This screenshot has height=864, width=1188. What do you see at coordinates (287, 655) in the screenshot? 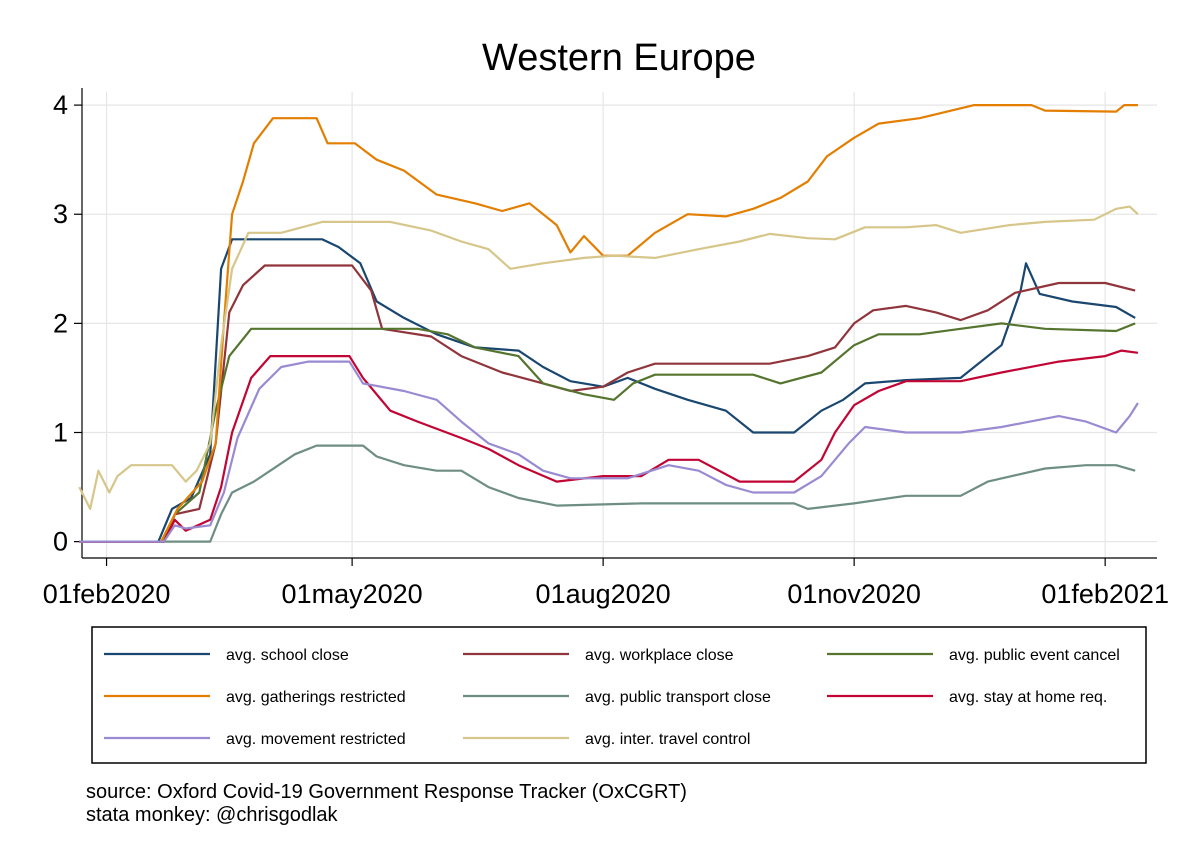
I see `legend-label: avg. school close` at bounding box center [287, 655].